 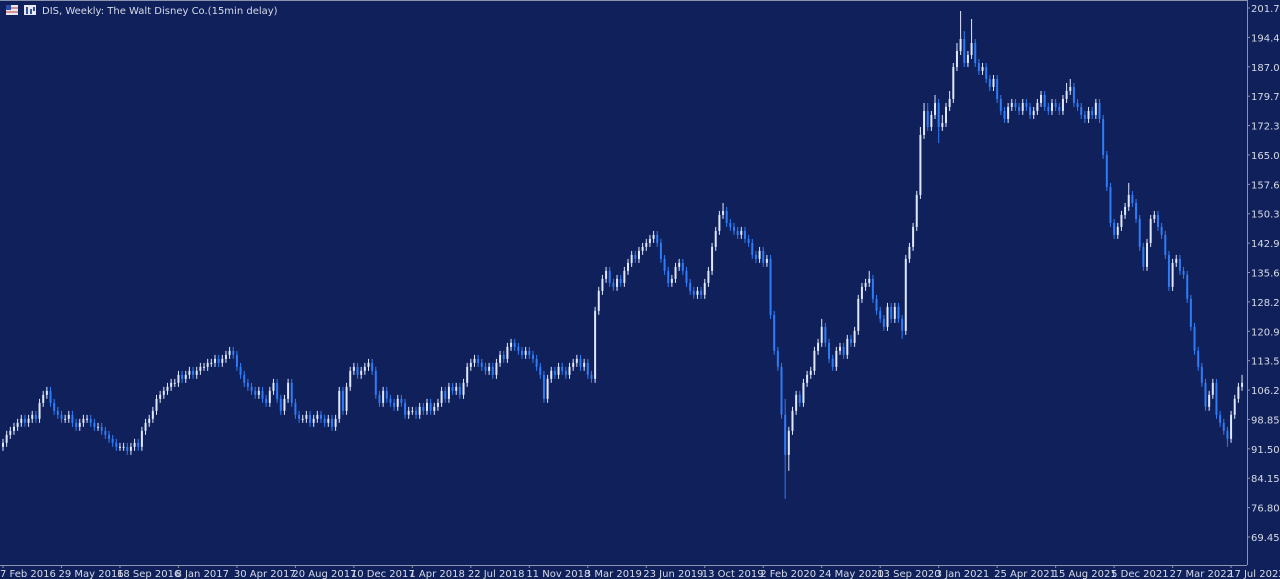 What do you see at coordinates (963, 574) in the screenshot?
I see `x-tick-label: 3 Jan 2021` at bounding box center [963, 574].